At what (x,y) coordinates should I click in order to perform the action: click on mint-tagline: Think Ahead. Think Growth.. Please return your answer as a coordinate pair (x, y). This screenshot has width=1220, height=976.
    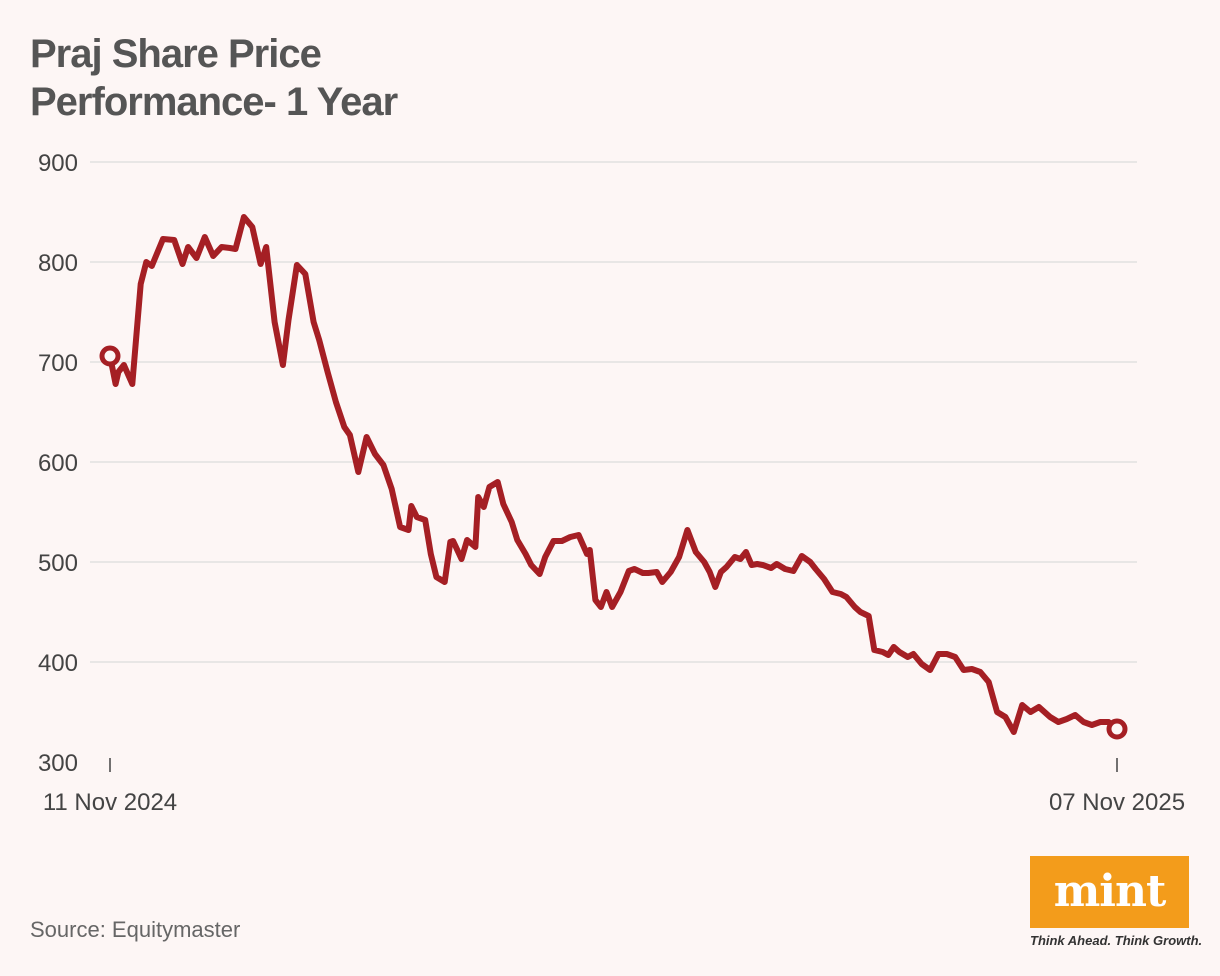
    Looking at the image, I should click on (1116, 940).